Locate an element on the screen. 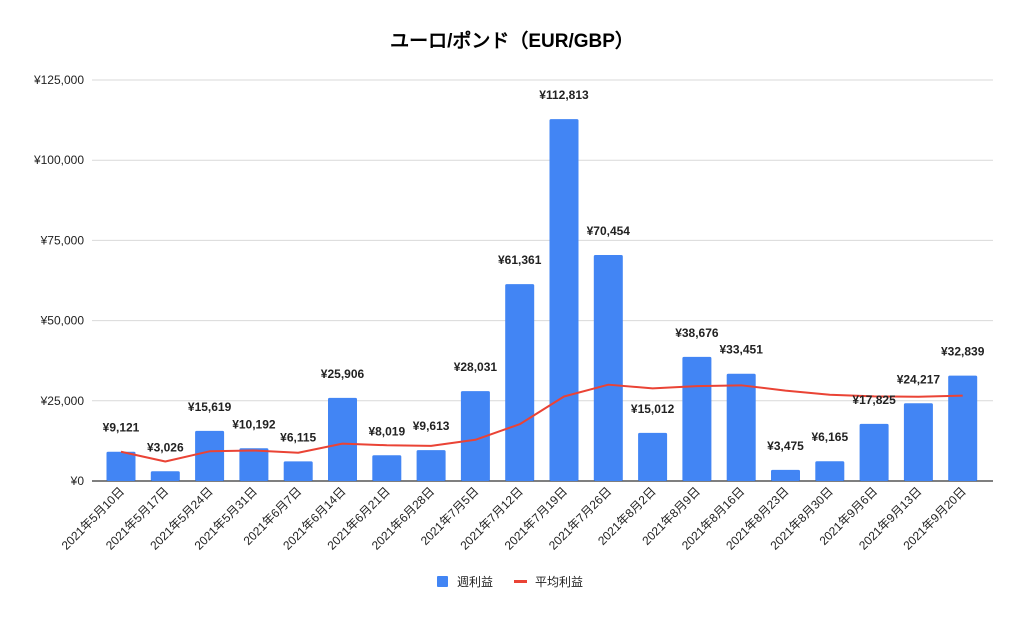  y-tick-label: ¥125,000 is located at coordinates (58, 80).